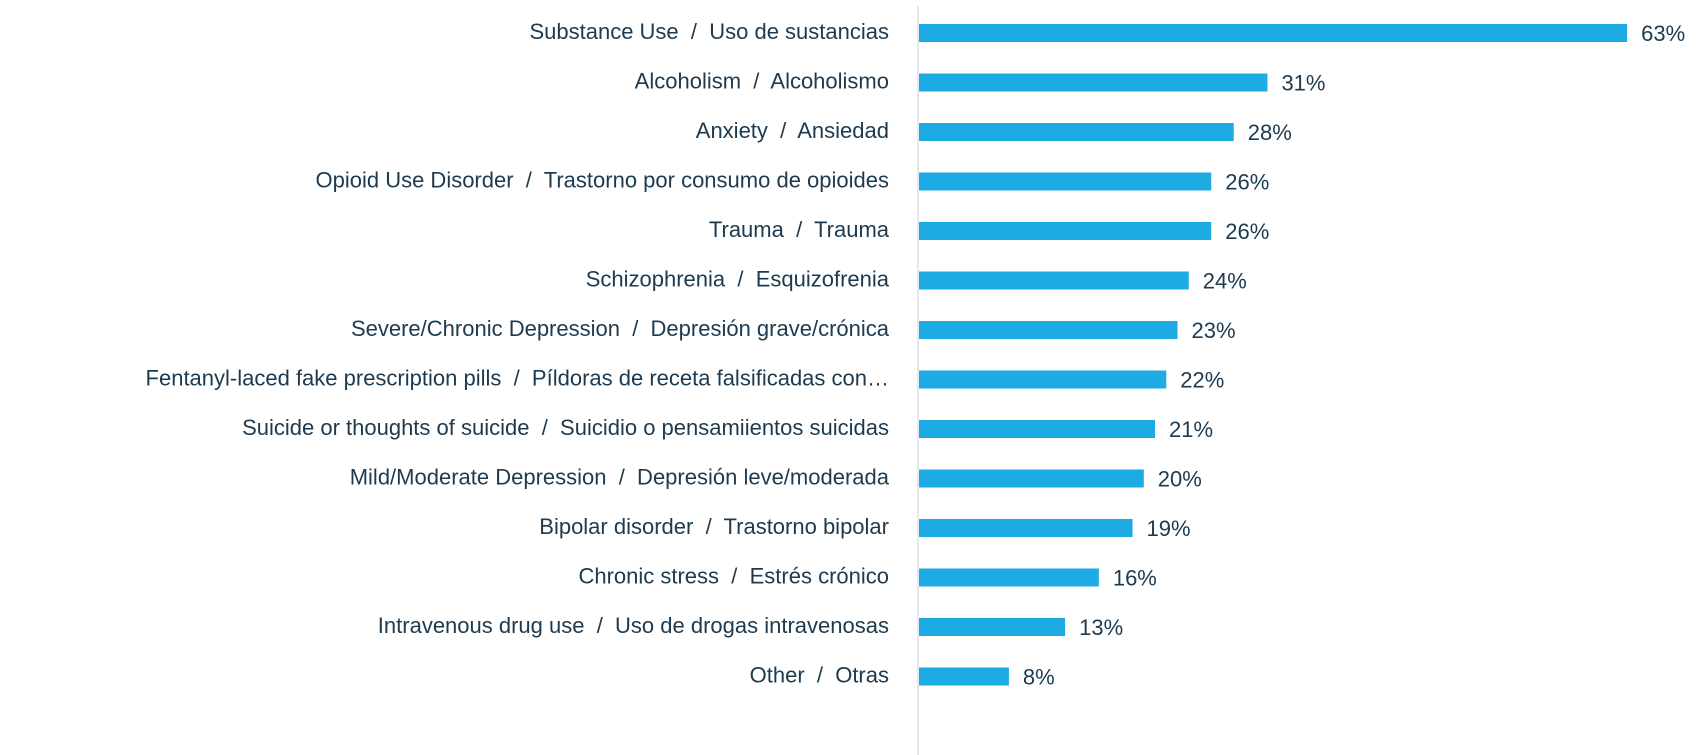 This screenshot has height=755, width=1707. Describe the element at coordinates (738, 278) in the screenshot. I see `category-label: Schizophrenia / Esquizofrenia` at that location.